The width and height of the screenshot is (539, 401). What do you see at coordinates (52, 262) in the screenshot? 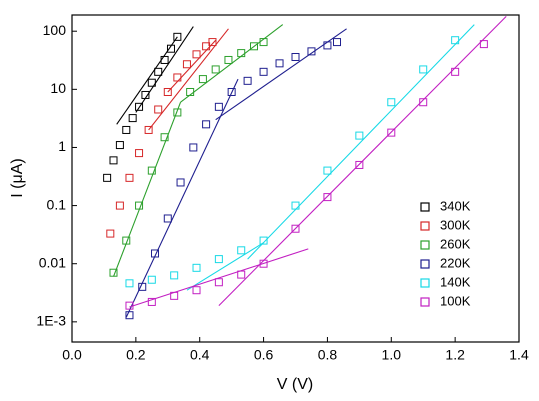
I see `y-tick-label: 0.01` at bounding box center [52, 262].